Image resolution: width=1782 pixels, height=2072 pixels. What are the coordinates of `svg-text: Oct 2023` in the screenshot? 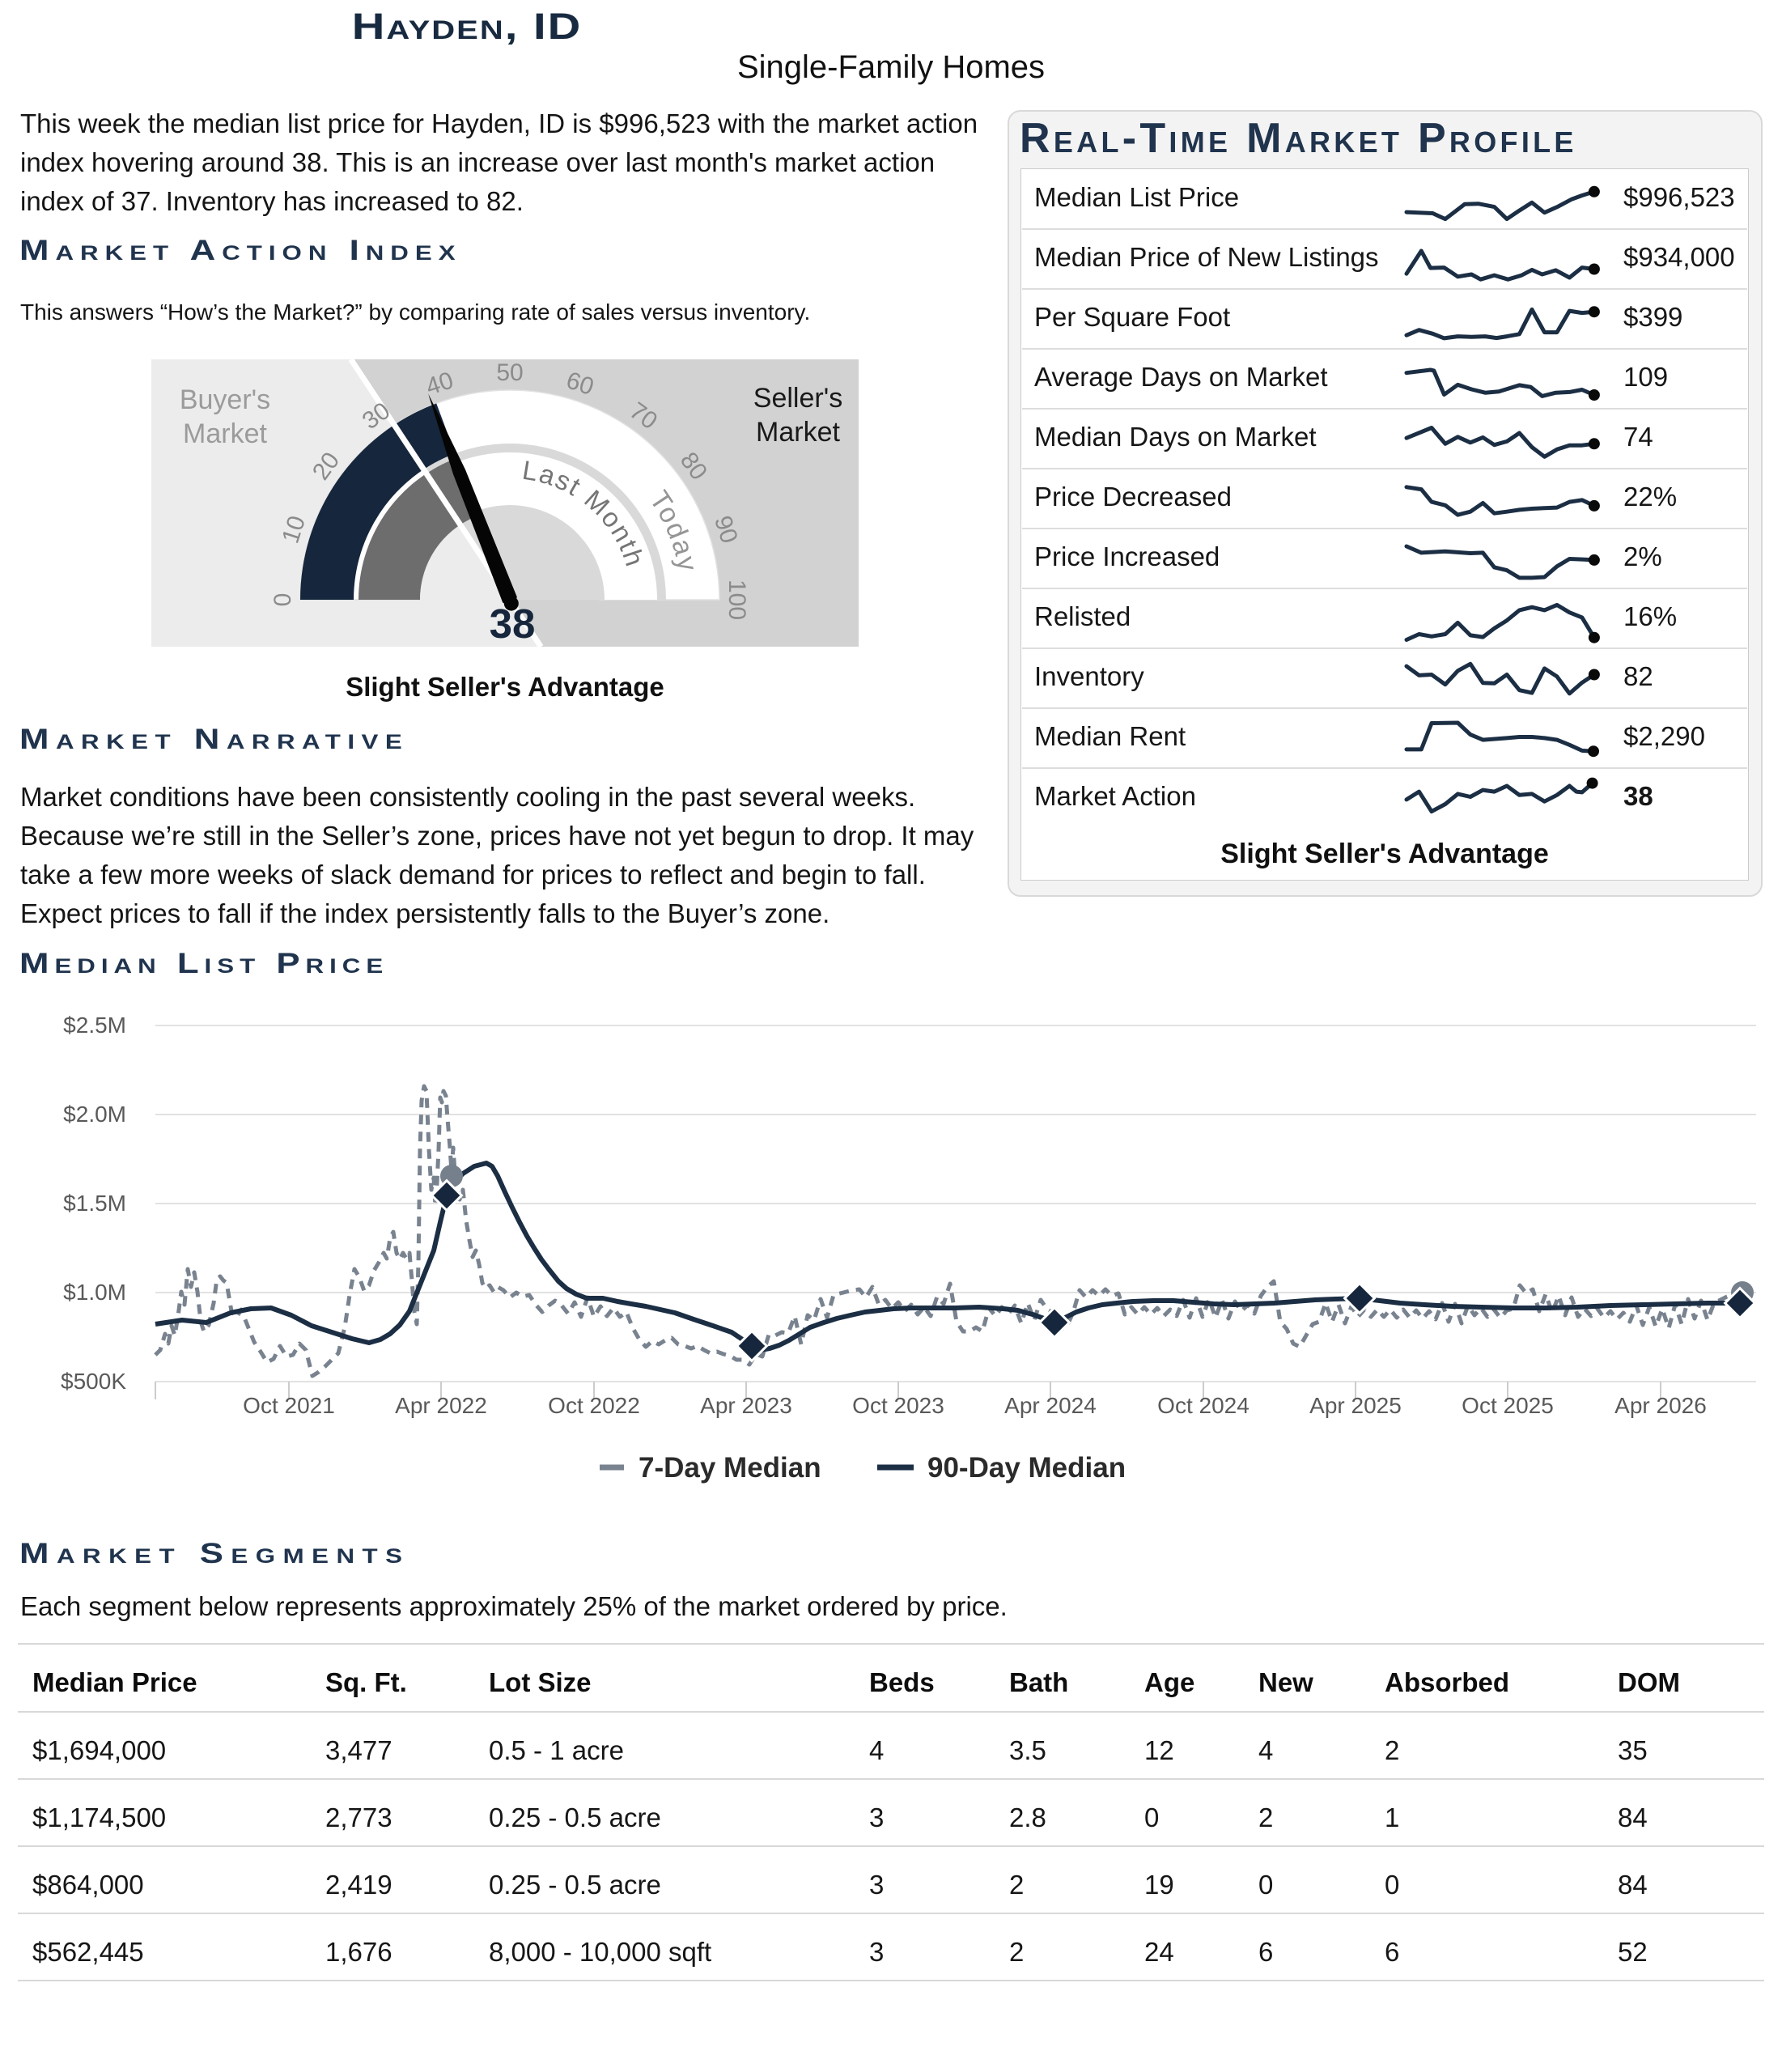 It's located at (898, 1405).